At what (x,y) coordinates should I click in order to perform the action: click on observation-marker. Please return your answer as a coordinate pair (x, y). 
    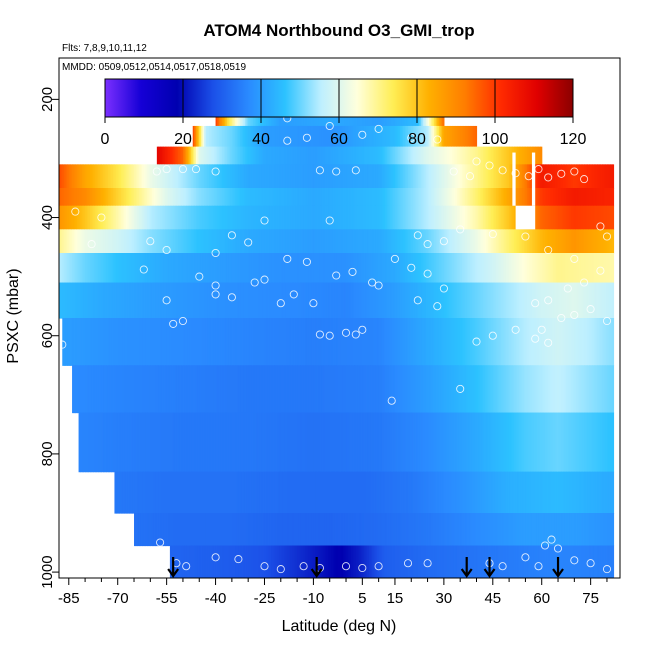
    Looking at the image, I should click on (551, 539).